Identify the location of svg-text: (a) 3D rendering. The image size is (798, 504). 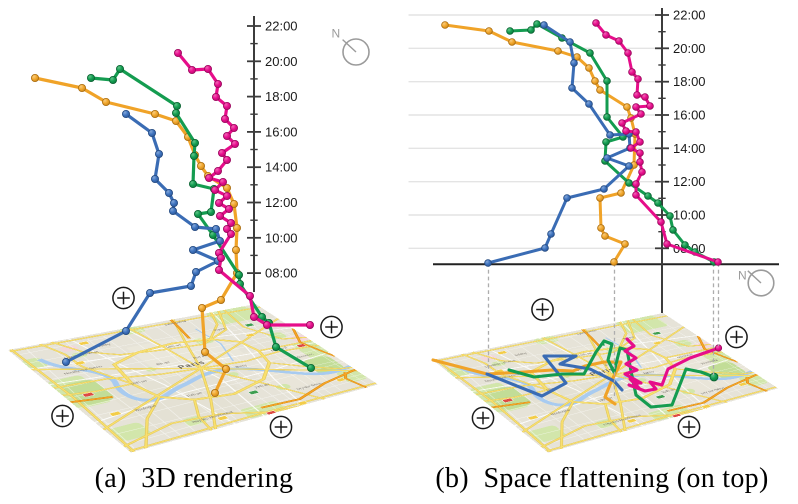
(194, 478).